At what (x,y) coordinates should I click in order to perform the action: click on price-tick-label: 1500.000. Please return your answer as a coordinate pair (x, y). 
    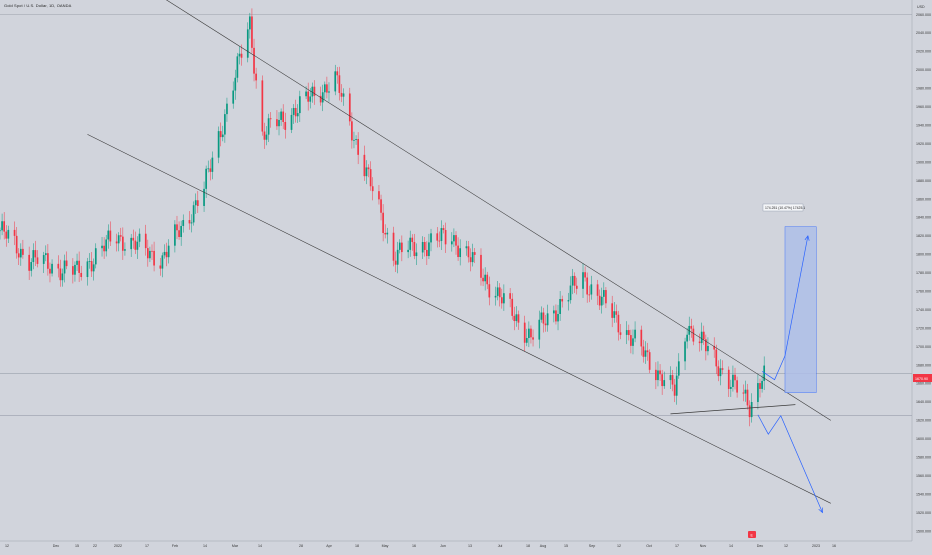
    Looking at the image, I should click on (923, 531).